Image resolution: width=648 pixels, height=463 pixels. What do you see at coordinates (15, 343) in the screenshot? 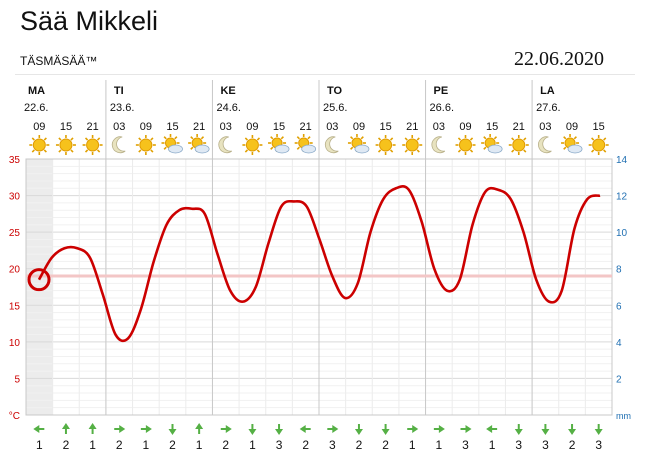
I see `left-tick-label: 10` at bounding box center [15, 343].